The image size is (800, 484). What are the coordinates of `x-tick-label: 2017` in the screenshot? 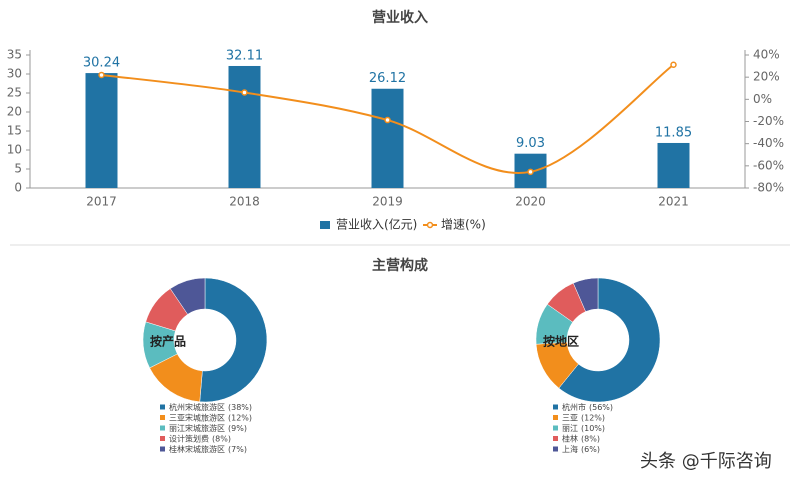 It's located at (101, 202).